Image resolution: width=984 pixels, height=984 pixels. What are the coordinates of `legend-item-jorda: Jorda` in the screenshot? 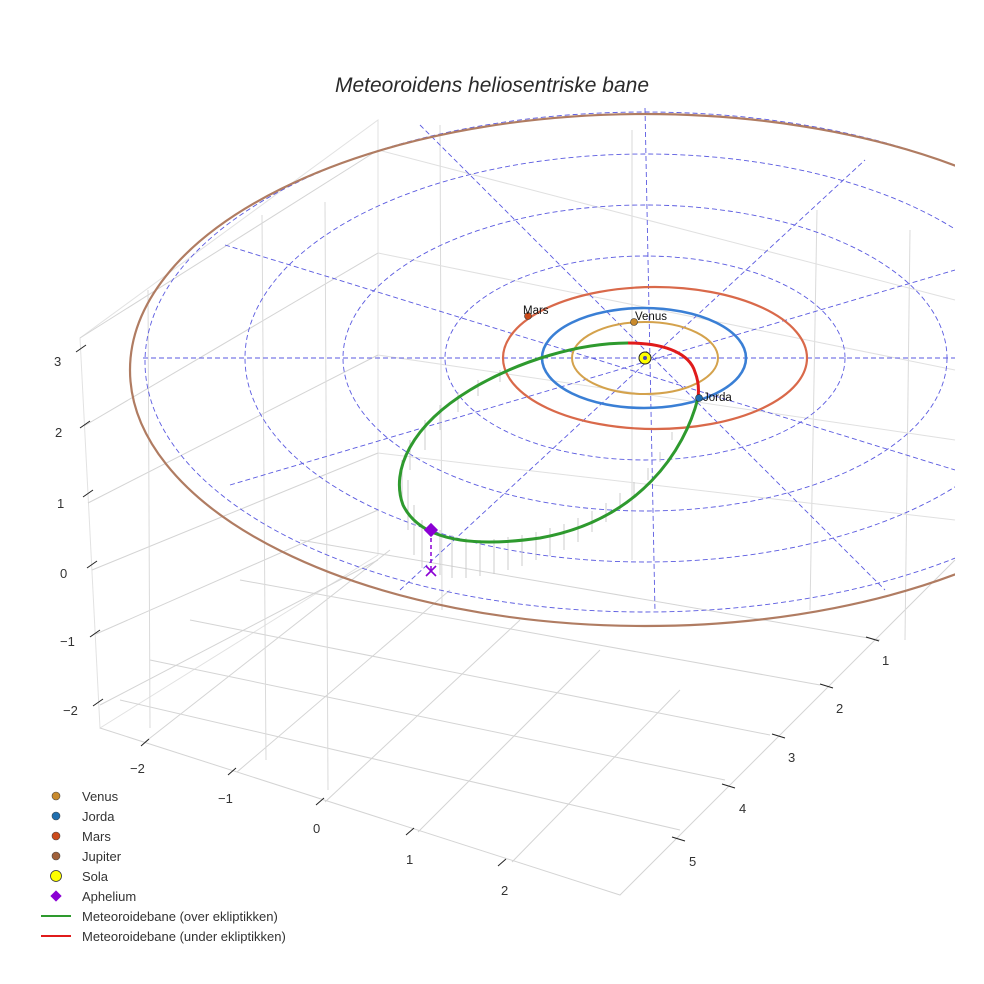 It's located at (162, 816).